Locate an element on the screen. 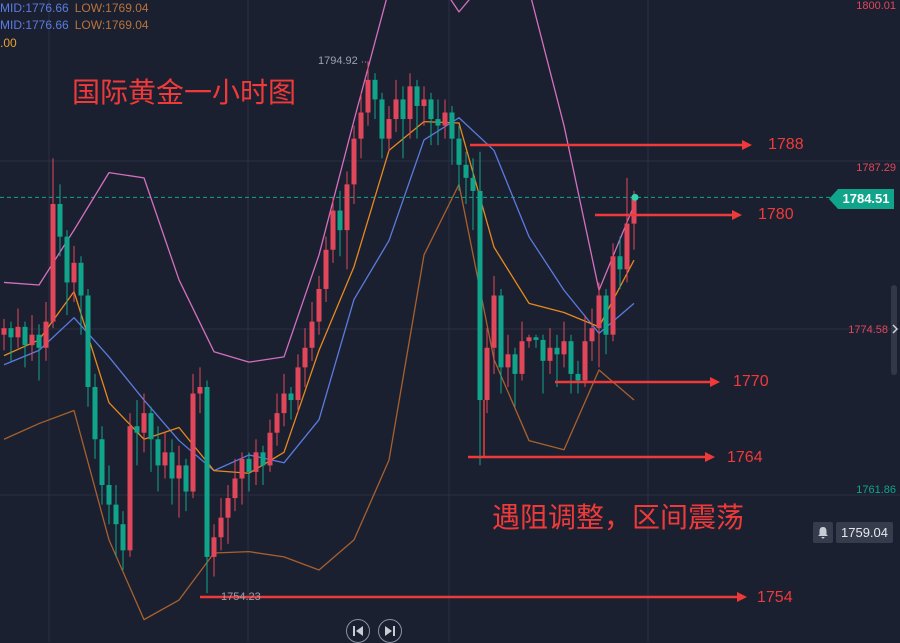 The image size is (900, 643). skip-forward-icon is located at coordinates (390, 631).